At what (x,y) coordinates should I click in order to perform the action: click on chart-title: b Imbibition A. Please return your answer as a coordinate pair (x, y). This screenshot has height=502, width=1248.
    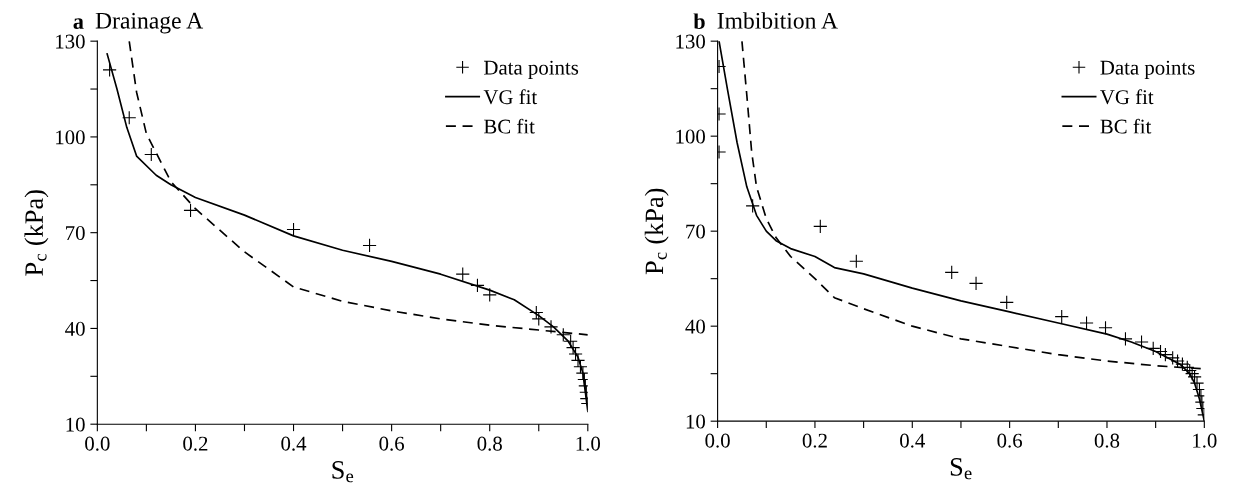
    Looking at the image, I should click on (765, 21).